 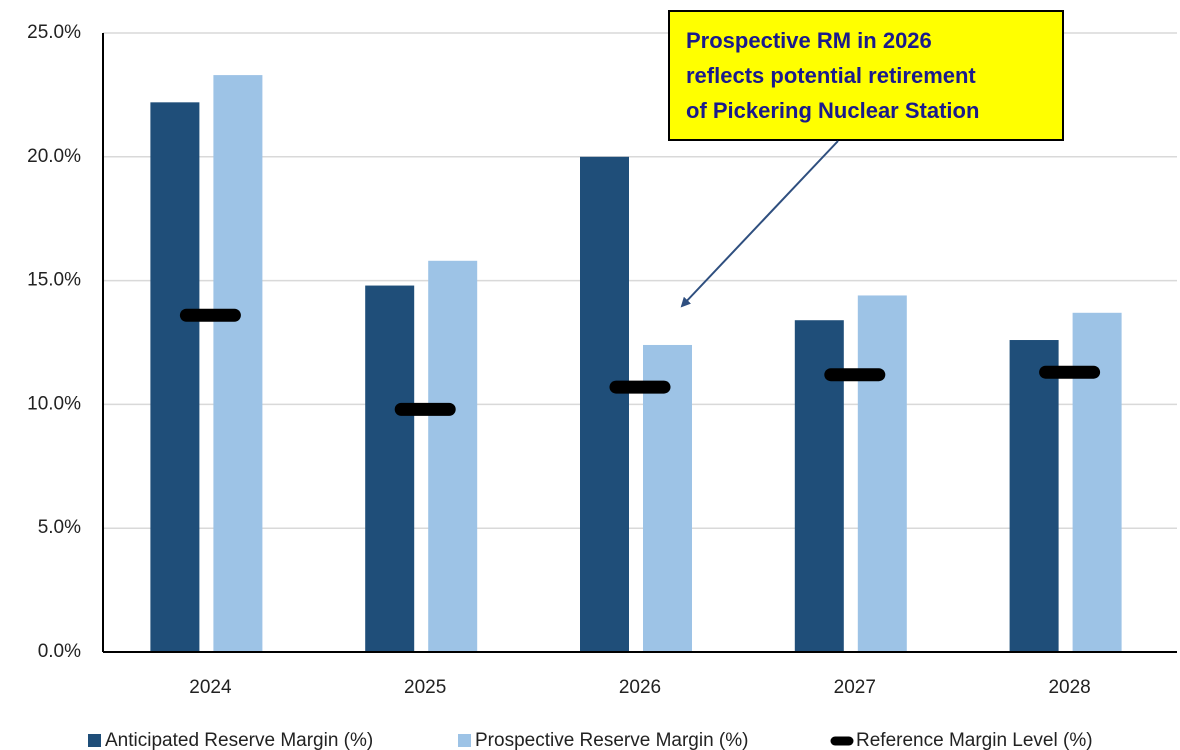 I want to click on y-tick-label: 0.0%, so click(x=59, y=651).